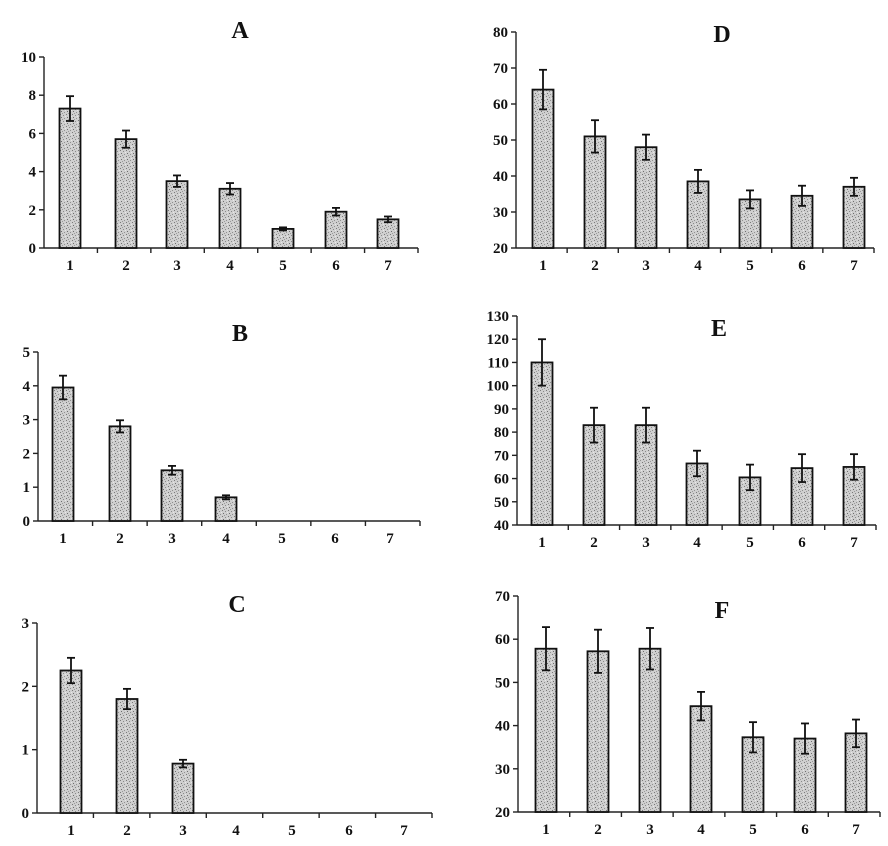 This screenshot has height=846, width=888. I want to click on y-tick-label: 110, so click(498, 363).